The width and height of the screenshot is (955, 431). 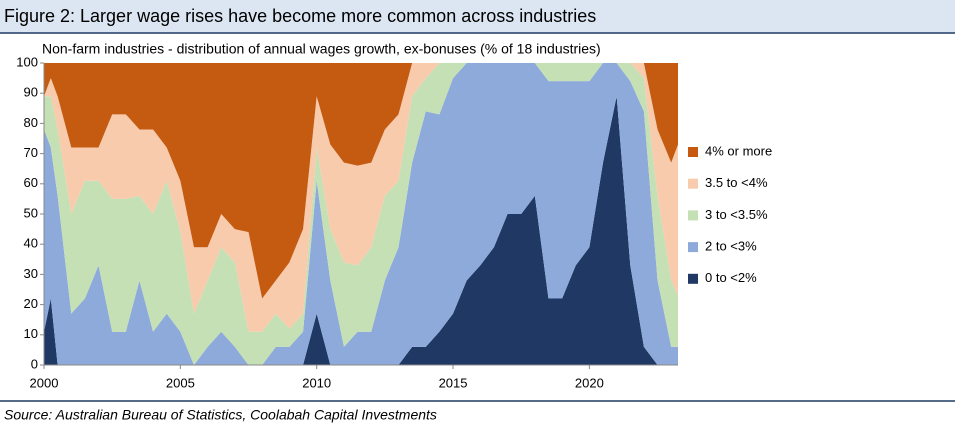 What do you see at coordinates (27, 61) in the screenshot?
I see `y-tick-label: 100` at bounding box center [27, 61].